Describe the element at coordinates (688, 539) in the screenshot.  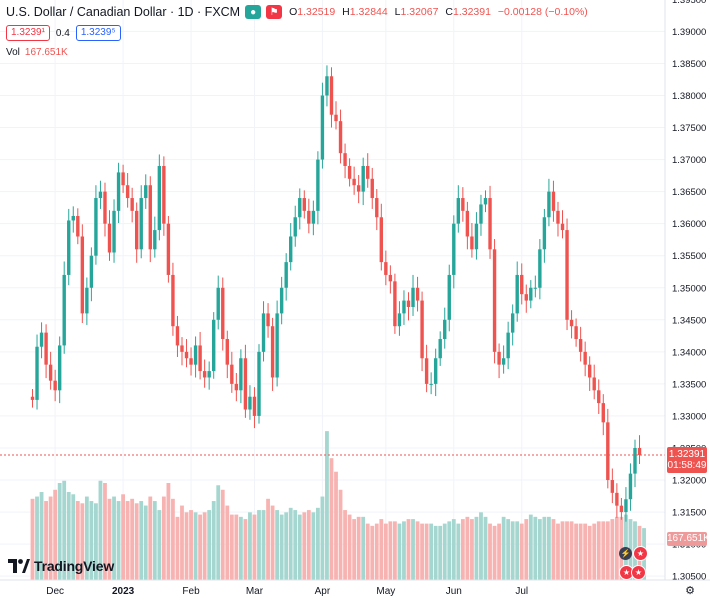
I see `volume-tag: 167.651K` at that location.